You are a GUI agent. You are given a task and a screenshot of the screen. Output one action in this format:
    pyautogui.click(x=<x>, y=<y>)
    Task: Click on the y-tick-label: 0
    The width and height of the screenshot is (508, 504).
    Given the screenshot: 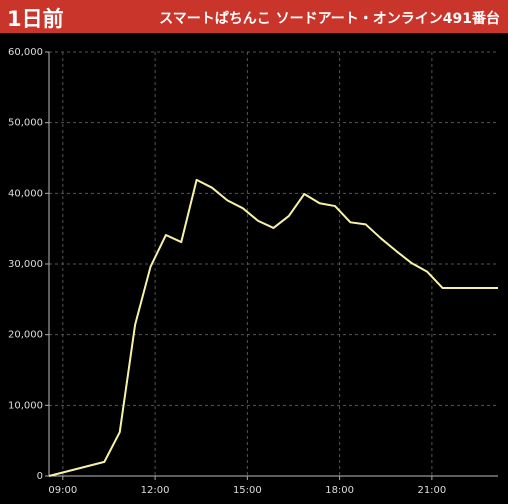 What is the action you would take?
    pyautogui.click(x=40, y=476)
    